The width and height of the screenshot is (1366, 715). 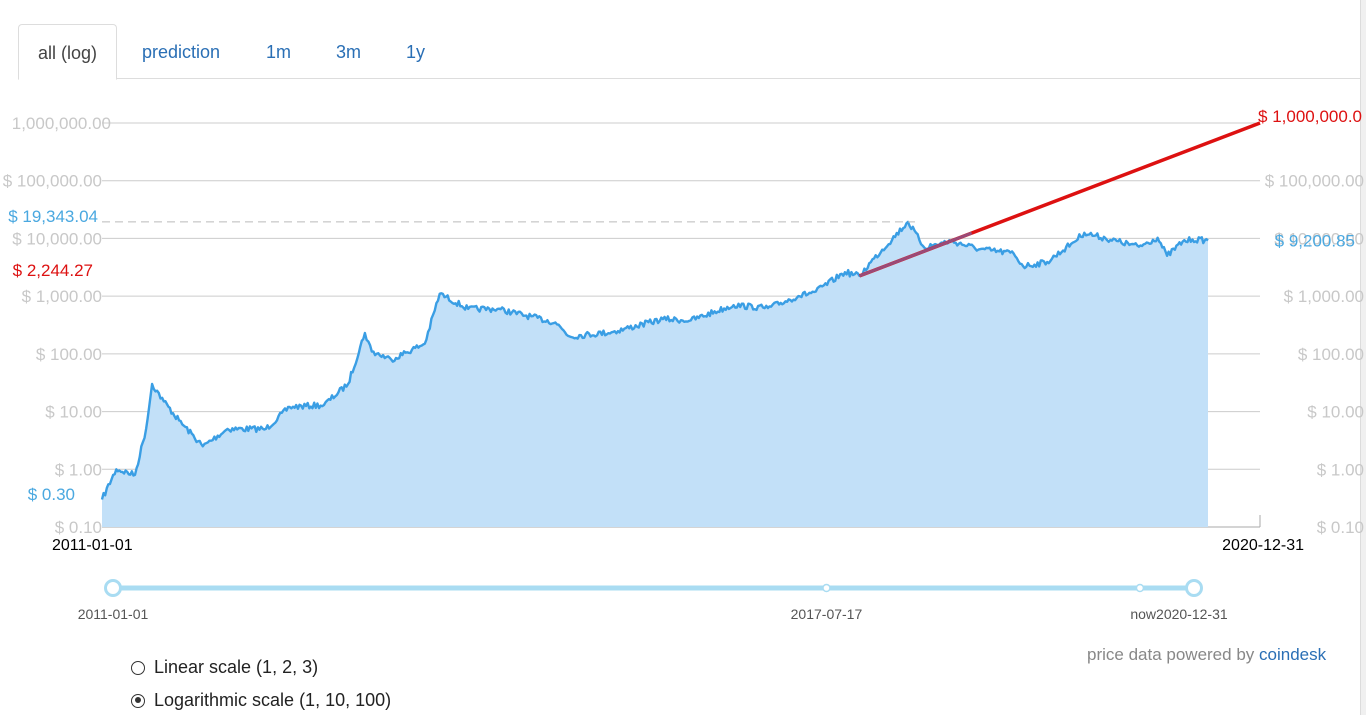 What do you see at coordinates (1331, 354) in the screenshot?
I see `y-tick-right: $ 100.00` at bounding box center [1331, 354].